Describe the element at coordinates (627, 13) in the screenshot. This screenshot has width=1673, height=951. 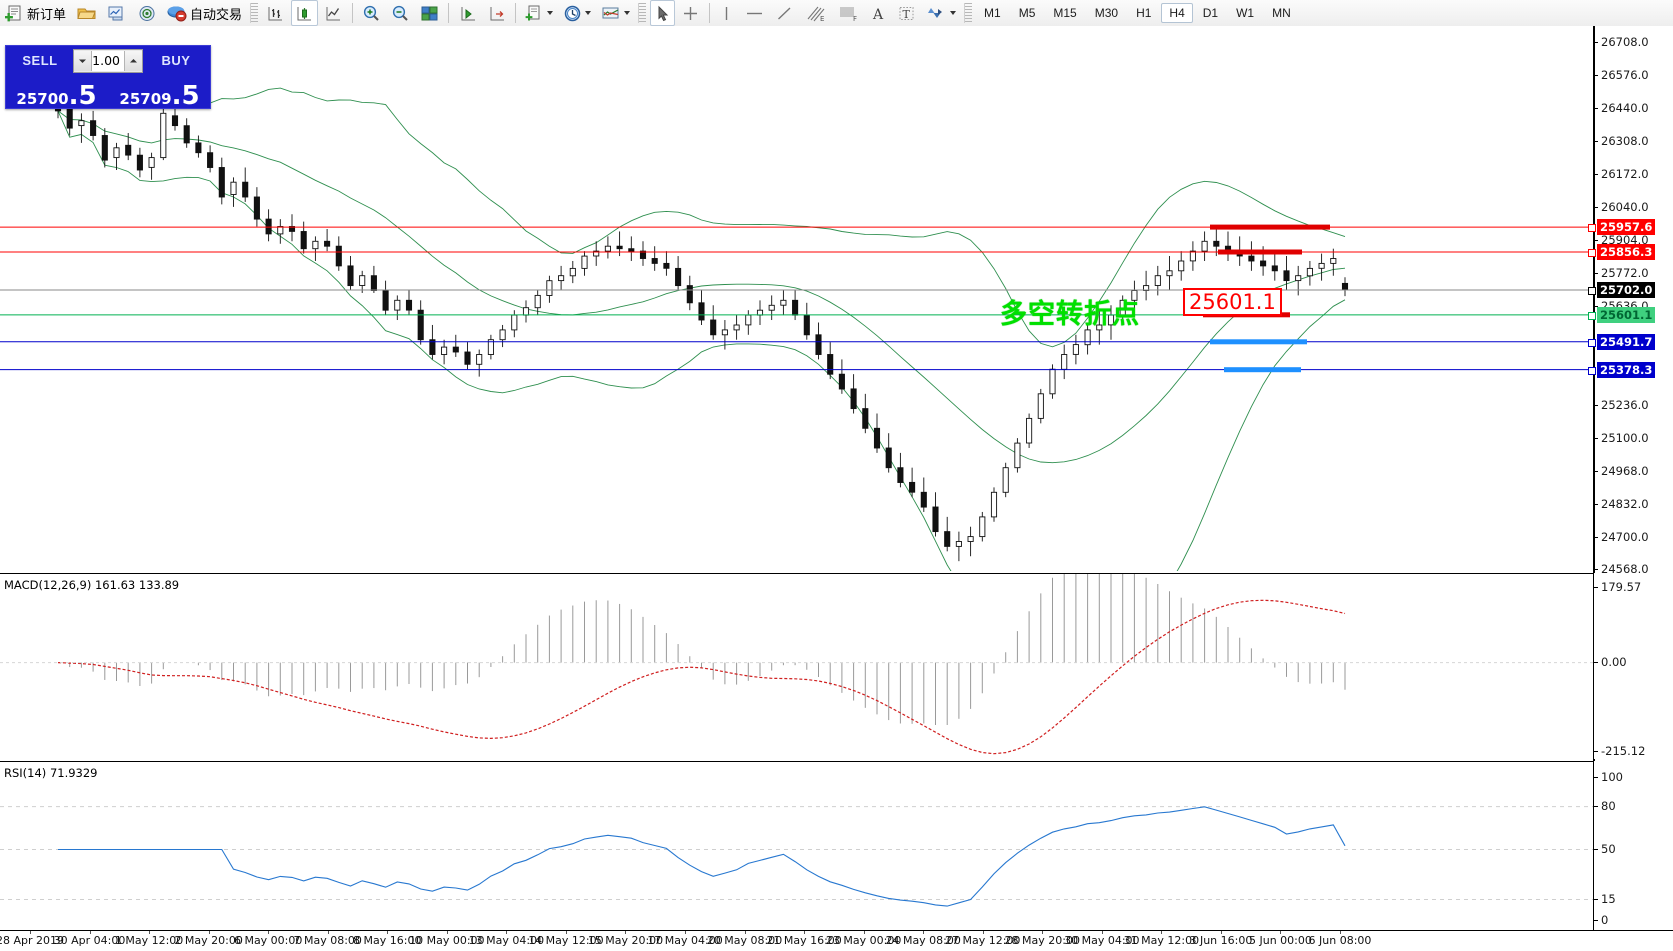
I see `indicators-dropdown-arrow` at that location.